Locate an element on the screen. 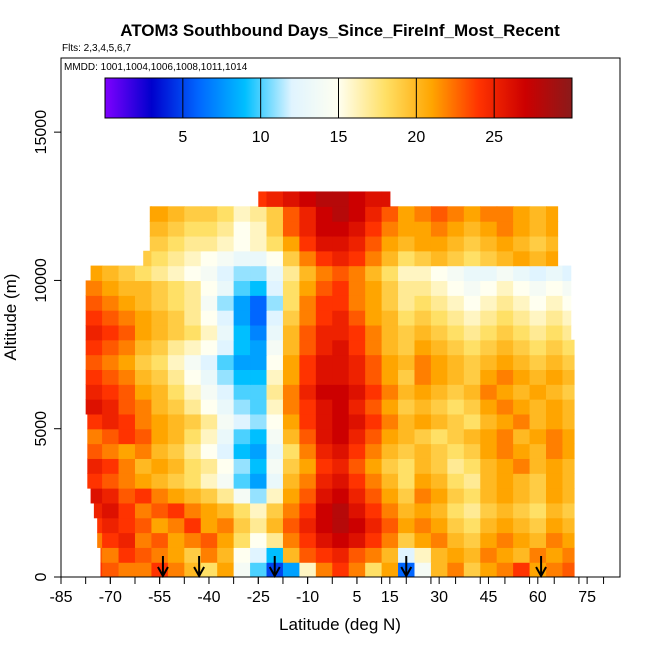 This screenshot has width=650, height=650. colorbar: 5 10 15 20 25 is located at coordinates (338, 111).